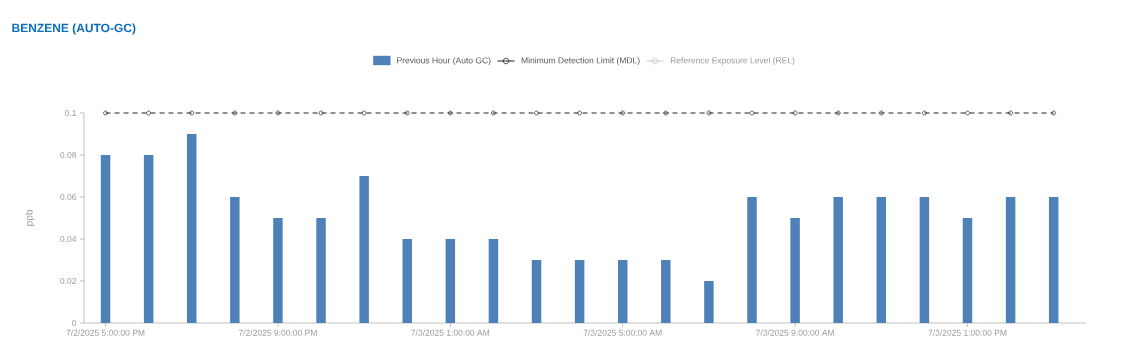 This screenshot has height=357, width=1130. What do you see at coordinates (580, 61) in the screenshot?
I see `legend-label: Minimum Detection Limit (MDL)` at bounding box center [580, 61].